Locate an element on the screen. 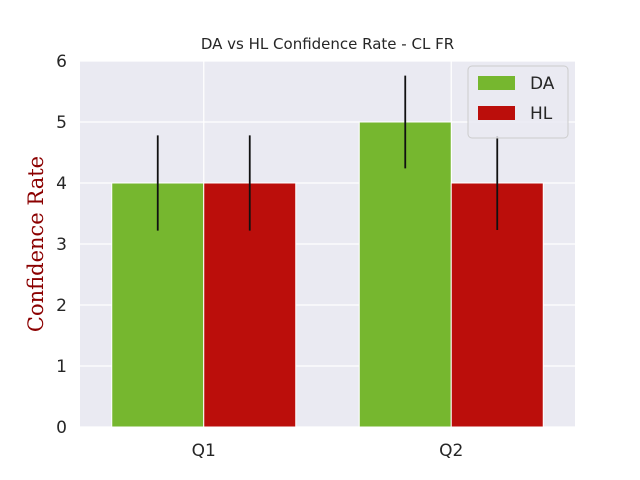 The height and width of the screenshot is (480, 640). y-tick-label: 5 is located at coordinates (61, 123).